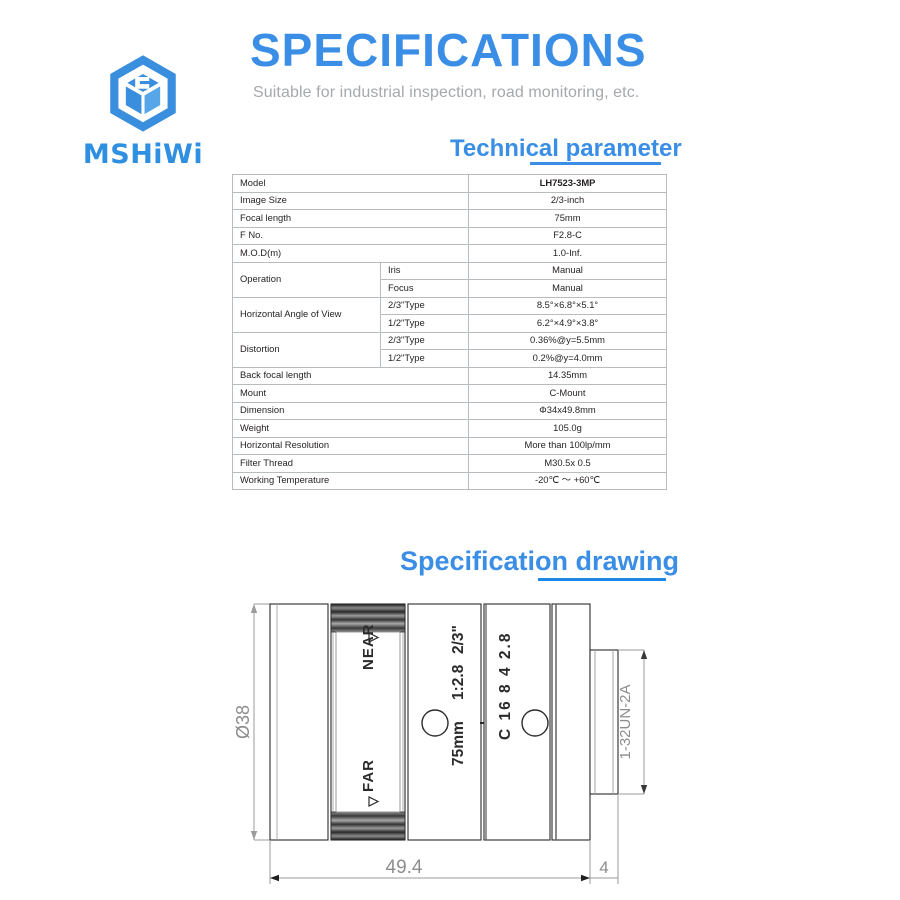 This screenshot has width=900, height=900. Describe the element at coordinates (568, 183) in the screenshot. I see `table-cell-value: LH7523-3MP` at that location.